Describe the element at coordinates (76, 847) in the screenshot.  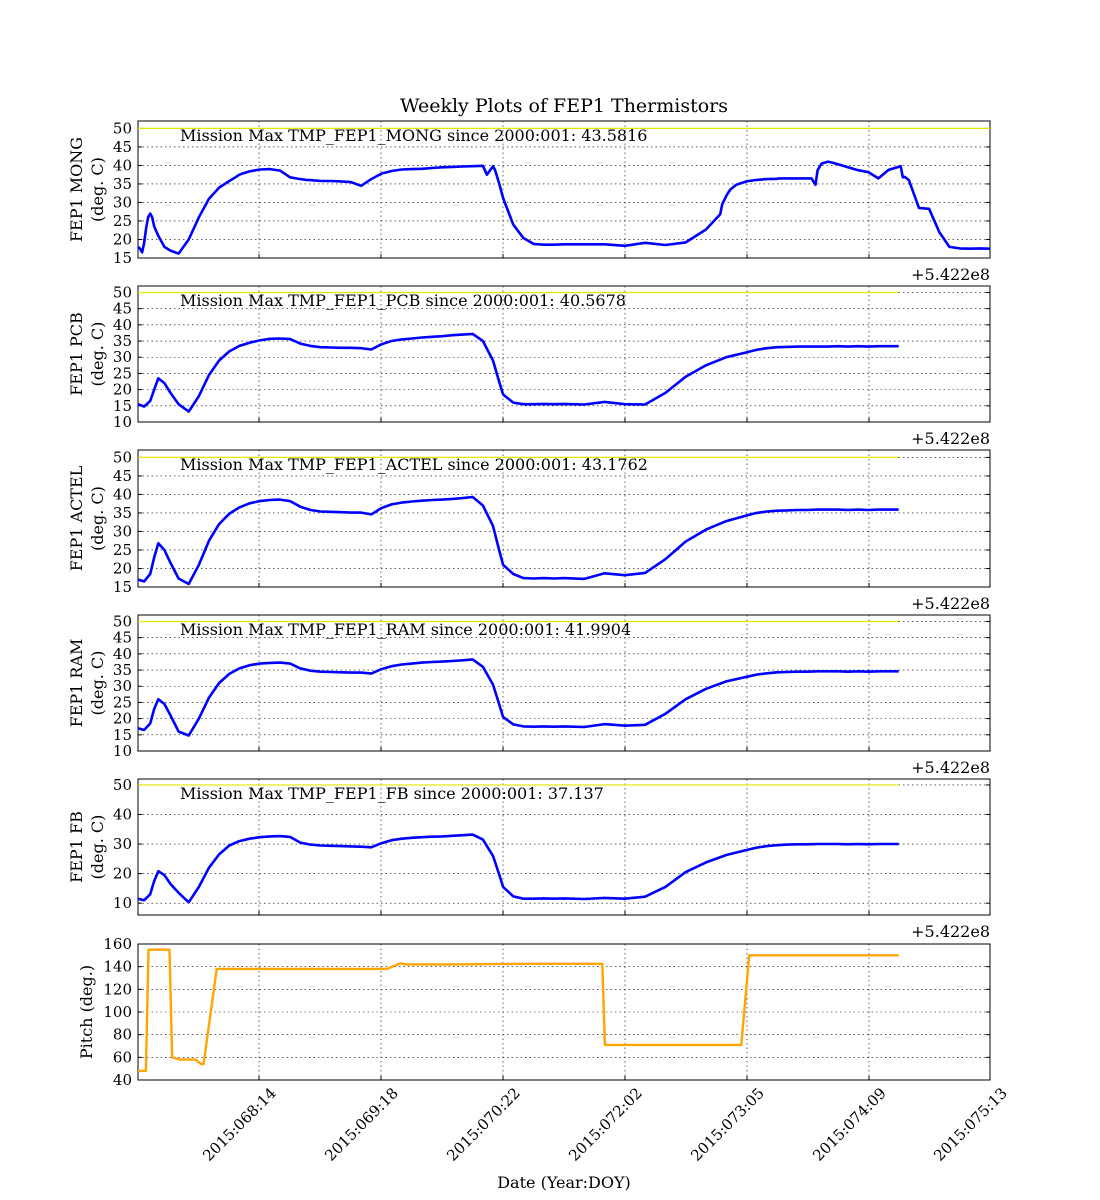
I see `y-axis-label-line: FEP1 FB` at that location.